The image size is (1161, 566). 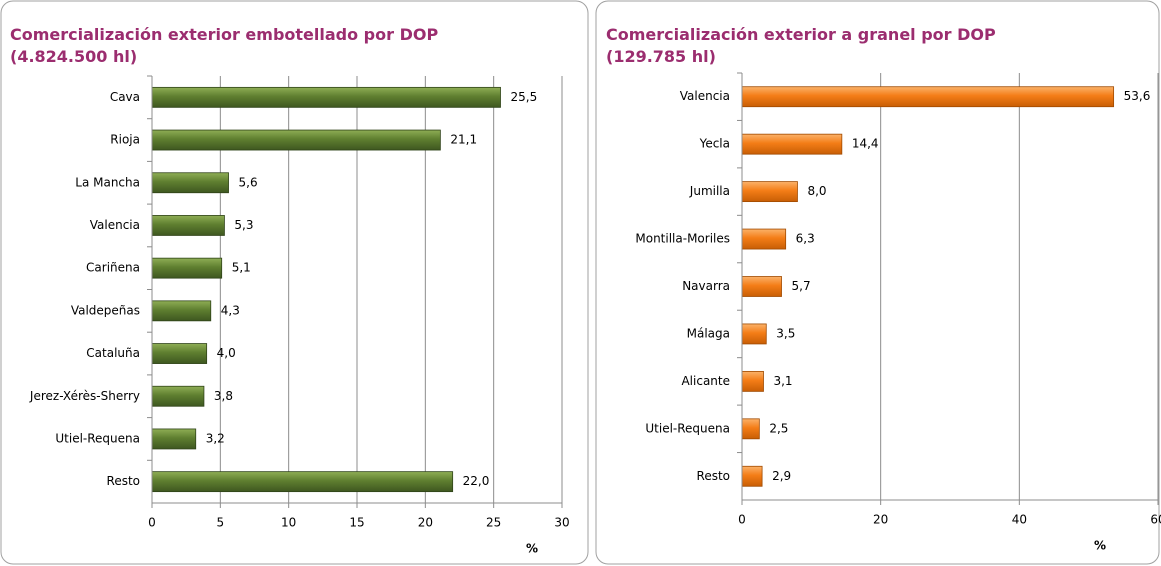 What do you see at coordinates (221, 523) in the screenshot?
I see `x-tick-label: 5` at bounding box center [221, 523].